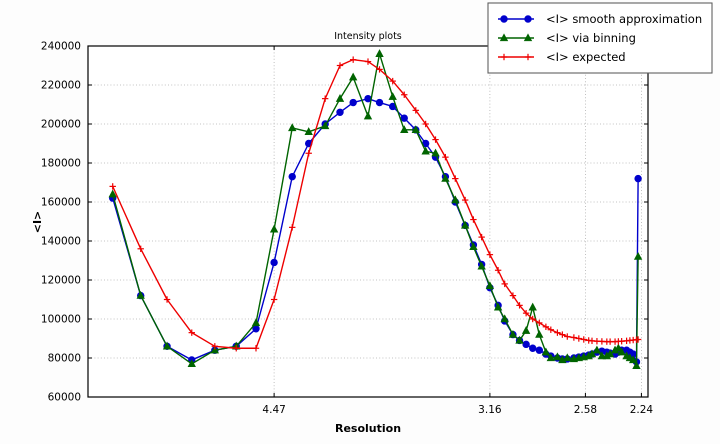 The height and width of the screenshot is (444, 720). I want to click on legend-item-2: <I> via binning, so click(567, 38).